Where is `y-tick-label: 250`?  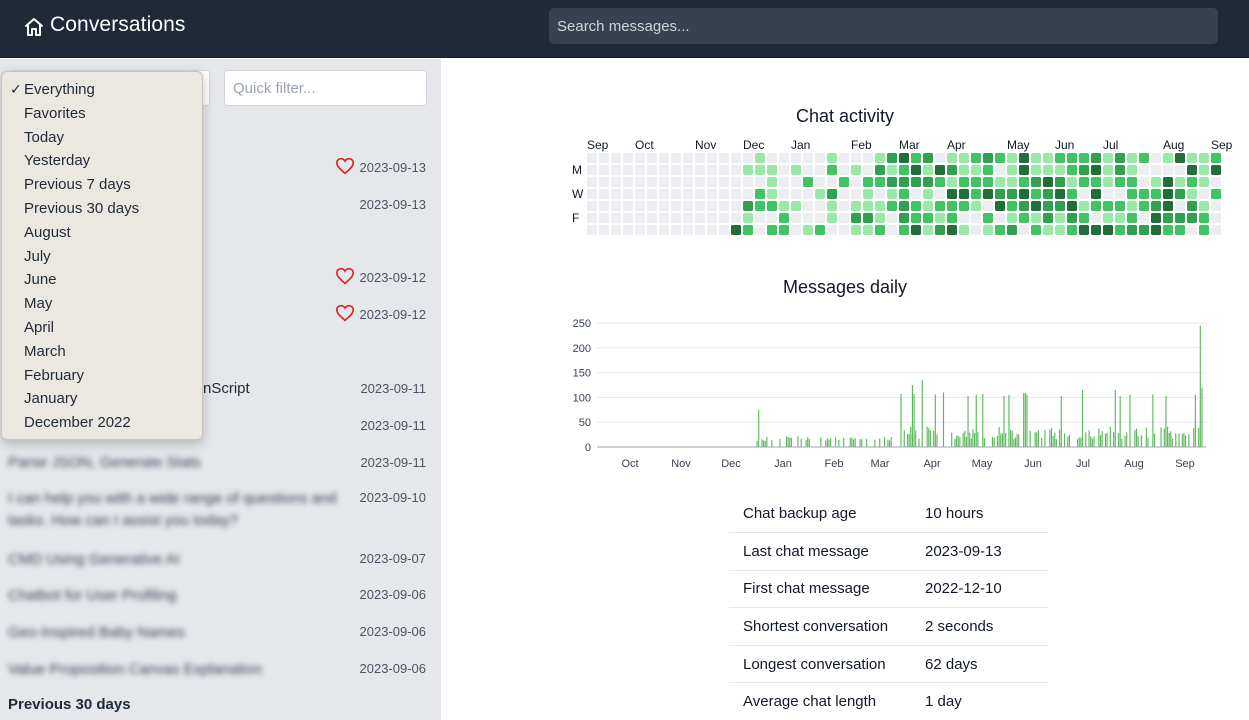 y-tick-label: 250 is located at coordinates (582, 324).